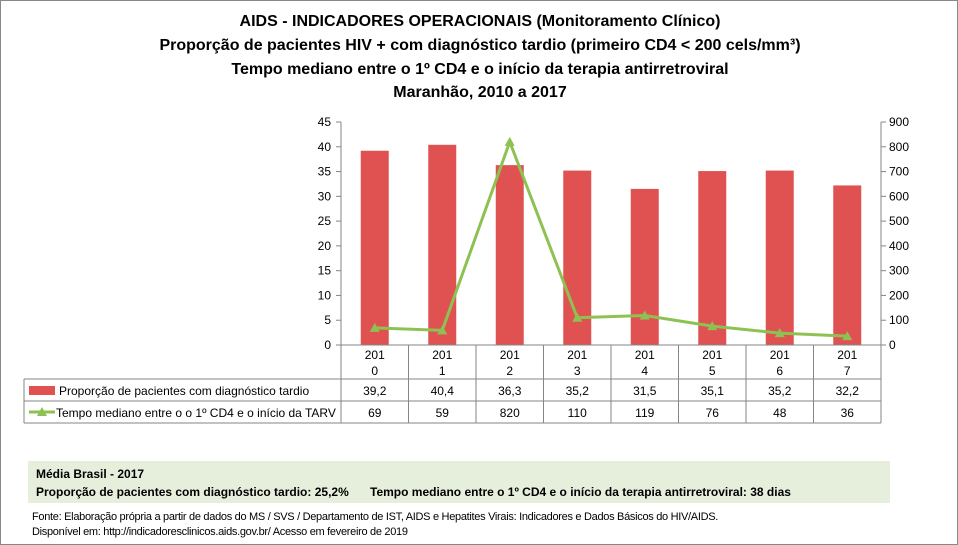  What do you see at coordinates (644, 266) in the screenshot?
I see `bar-2014` at bounding box center [644, 266].